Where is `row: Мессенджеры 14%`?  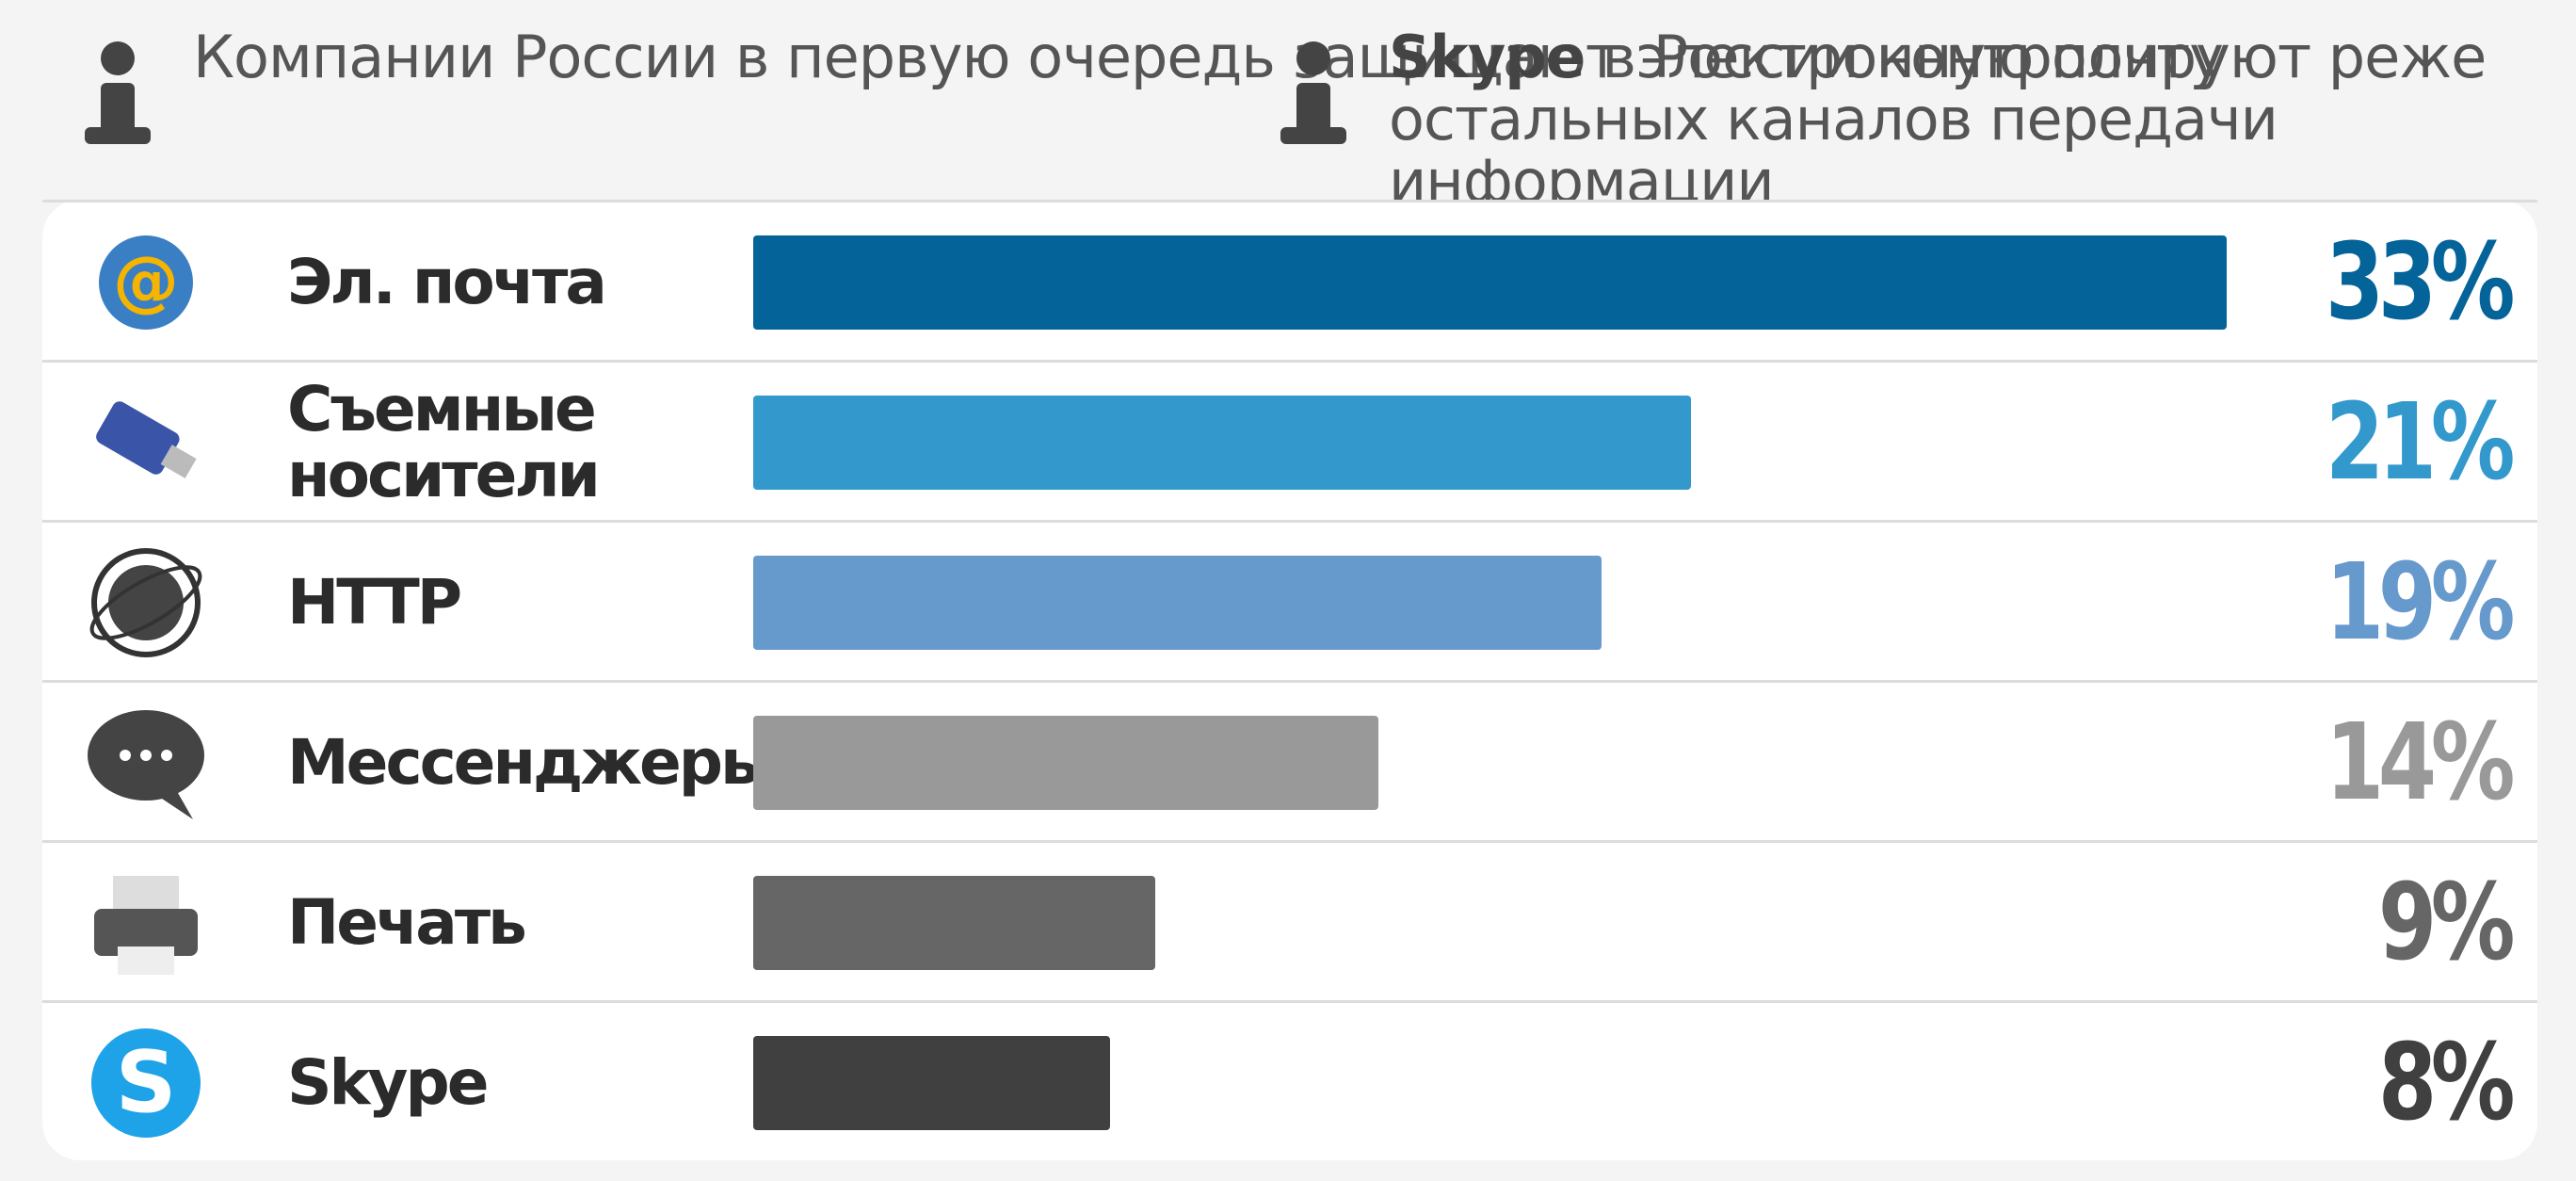
row: Мессенджеры 14% is located at coordinates (1289, 761).